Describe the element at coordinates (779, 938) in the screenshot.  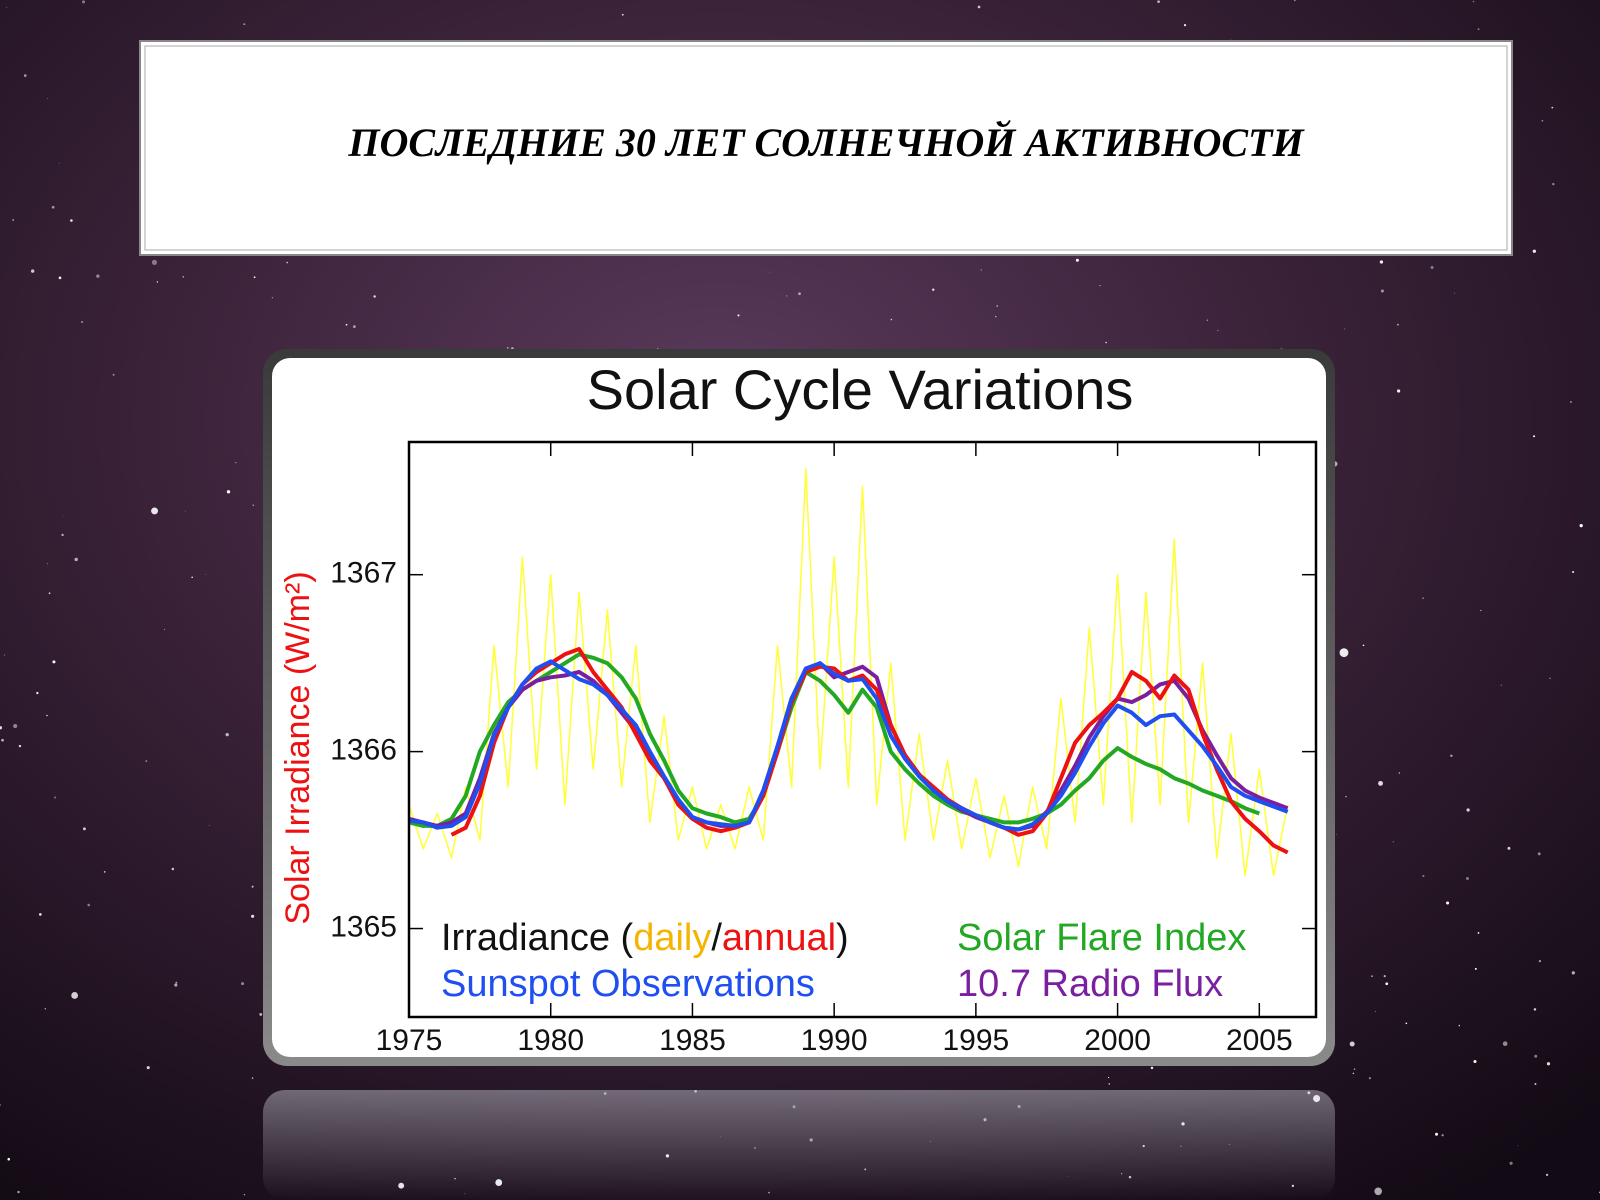
I see `legend-label: annual` at that location.